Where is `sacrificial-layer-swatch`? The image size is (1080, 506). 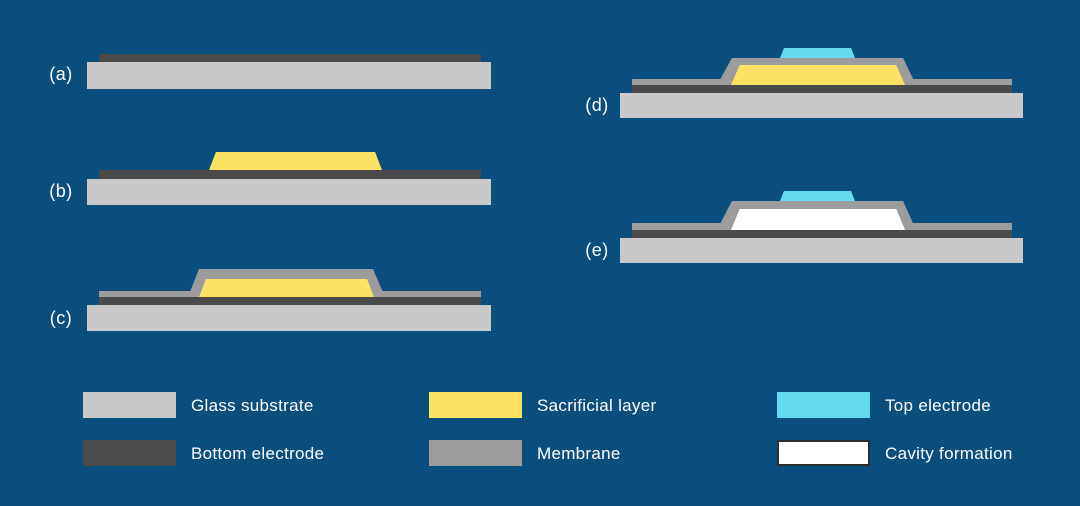 sacrificial-layer-swatch is located at coordinates (475, 405).